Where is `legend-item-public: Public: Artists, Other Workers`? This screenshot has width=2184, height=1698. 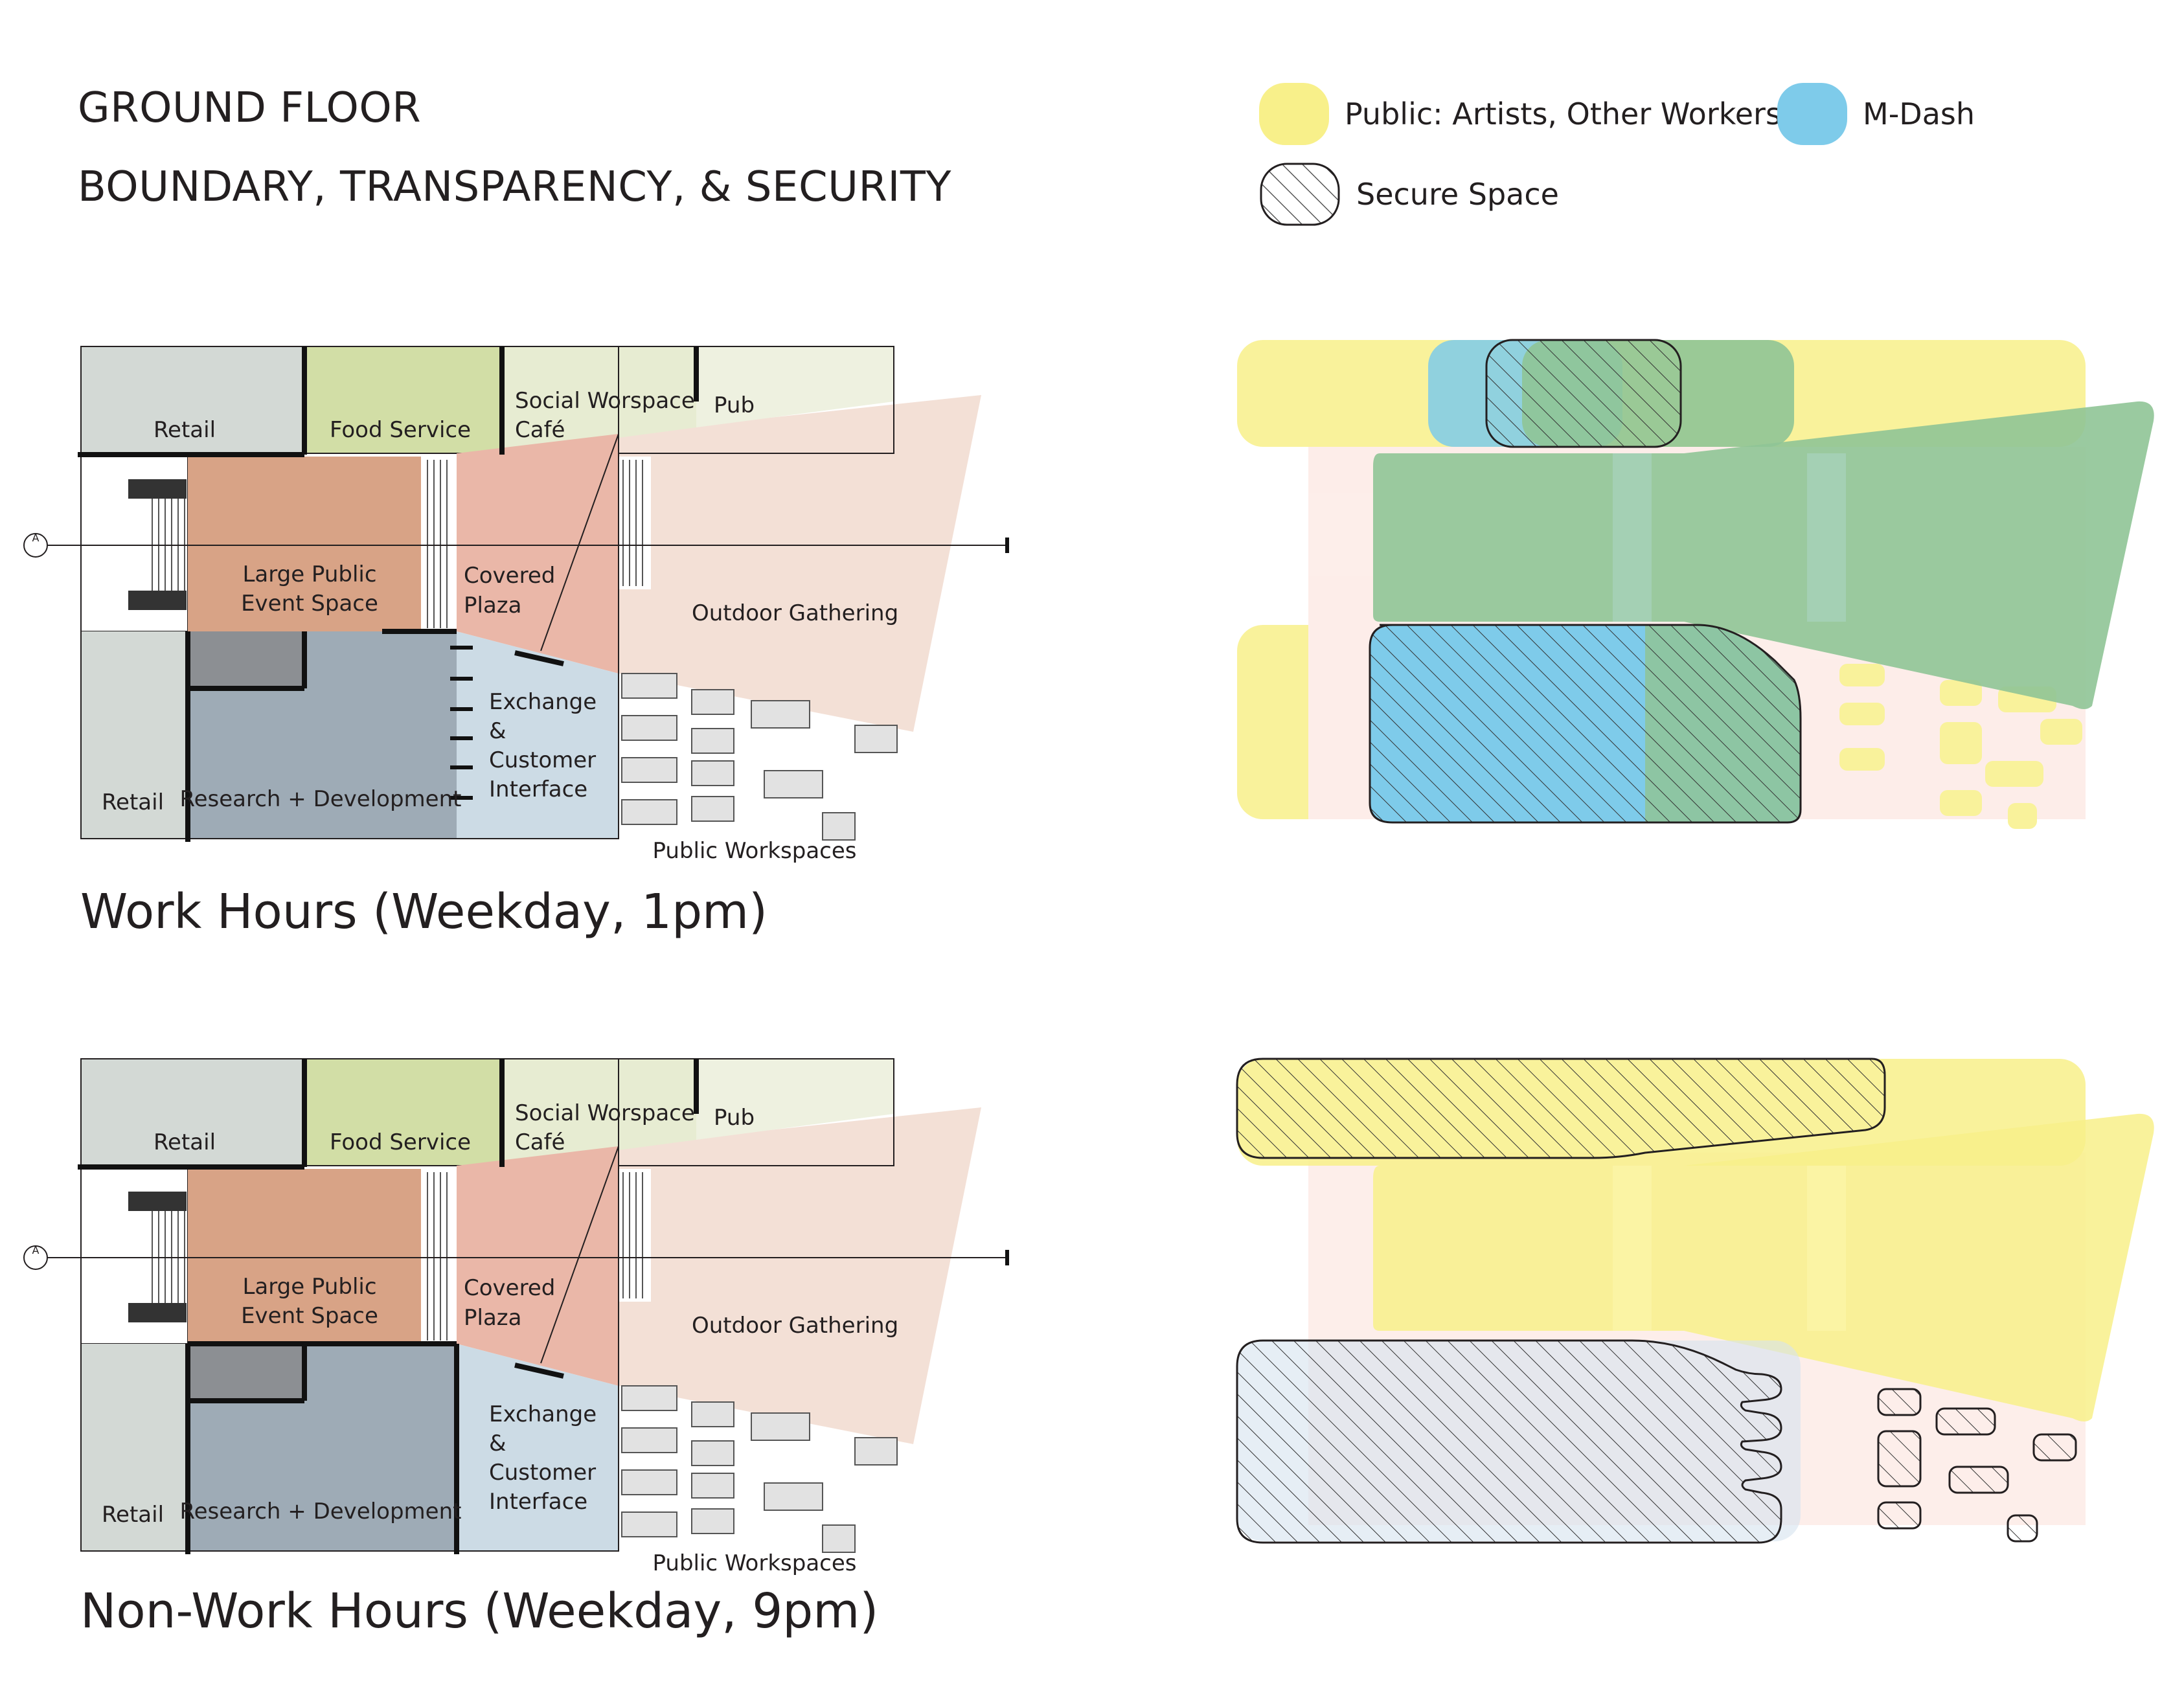
legend-item-public: Public: Artists, Other Workers is located at coordinates (1520, 114).